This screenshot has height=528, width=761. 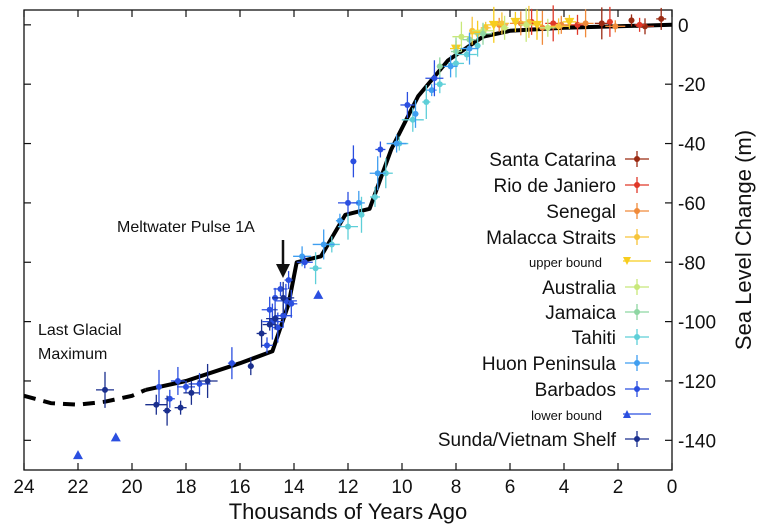 What do you see at coordinates (554, 186) in the screenshot?
I see `legend-label: Rio de Janiero` at bounding box center [554, 186].